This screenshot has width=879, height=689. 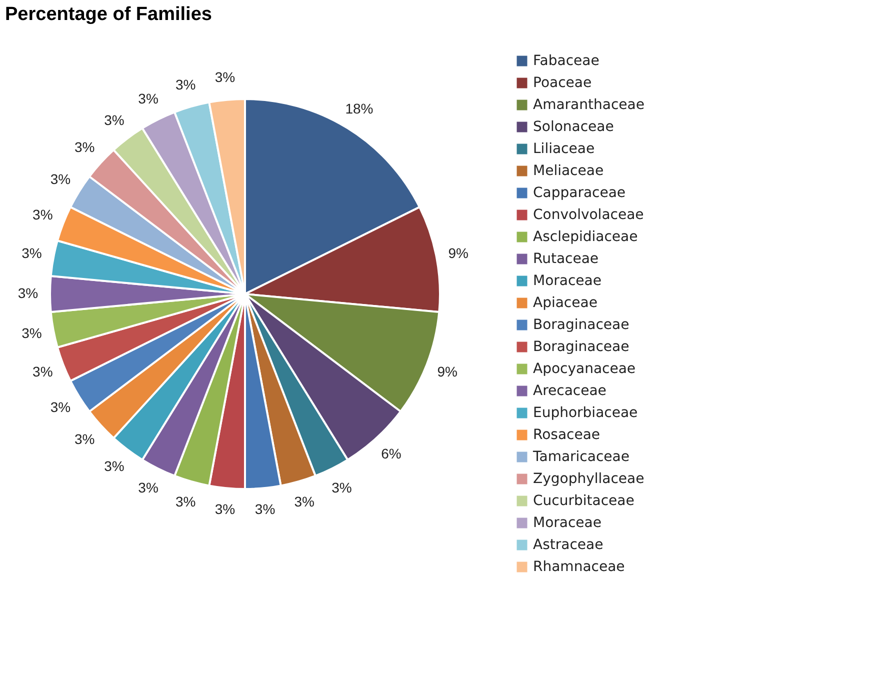 I want to click on legend-label: Apocyanaceae, so click(x=584, y=369).